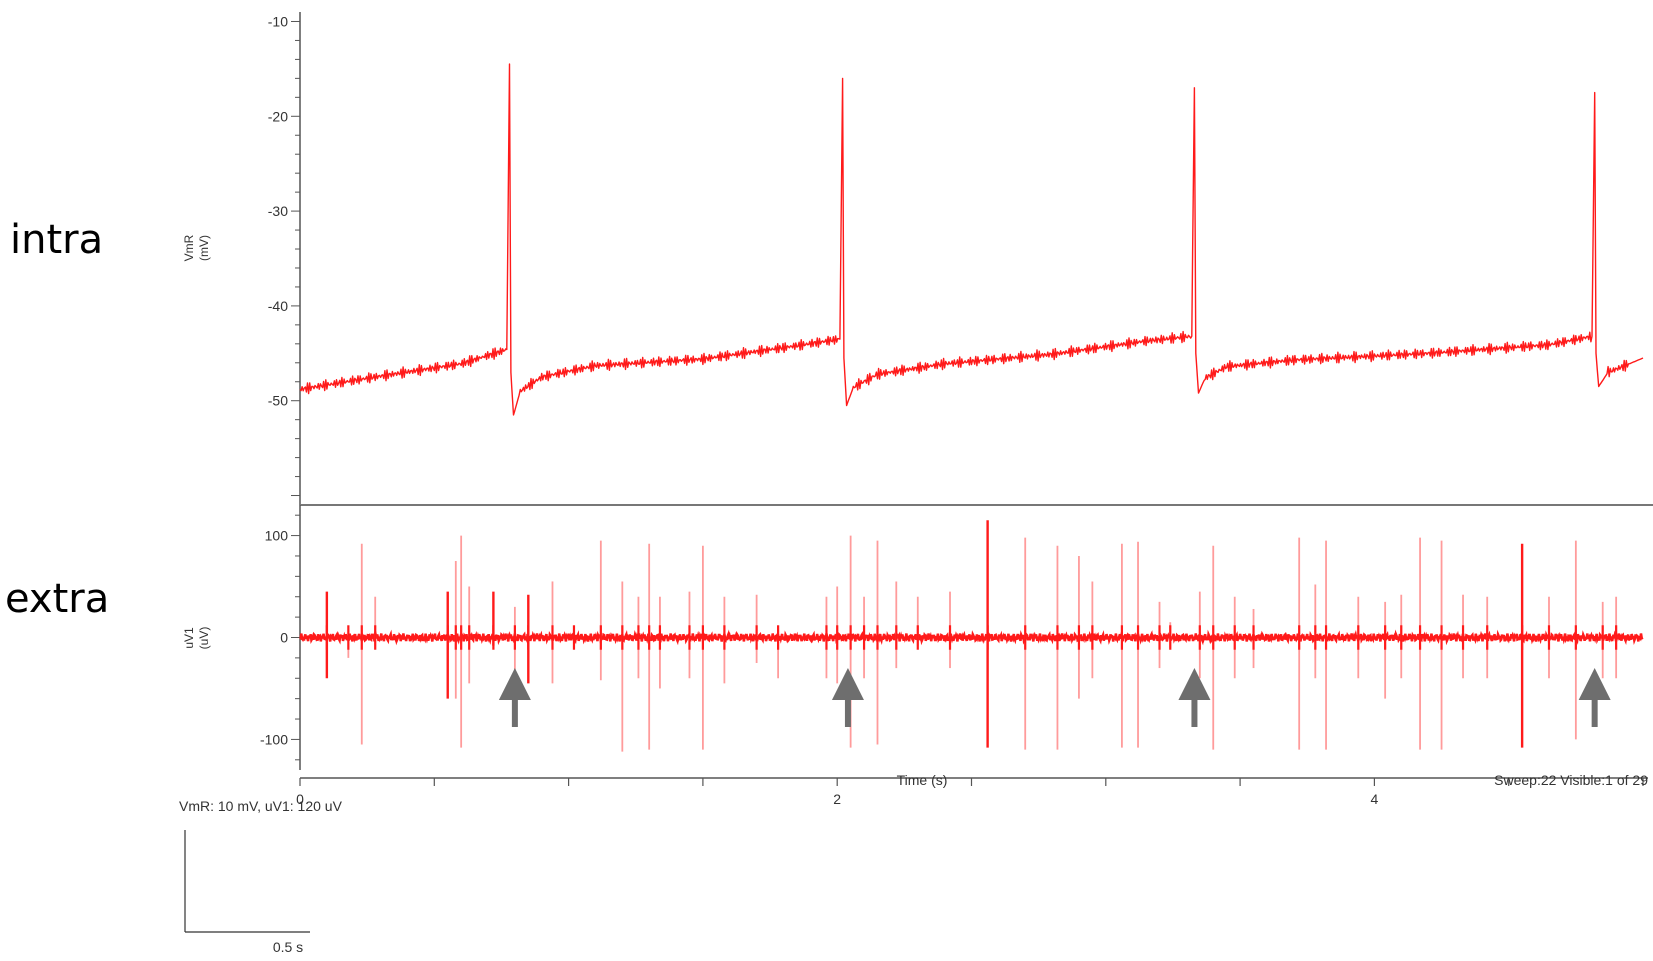  What do you see at coordinates (274, 739) in the screenshot?
I see `extra-tick-label: -100` at bounding box center [274, 739].